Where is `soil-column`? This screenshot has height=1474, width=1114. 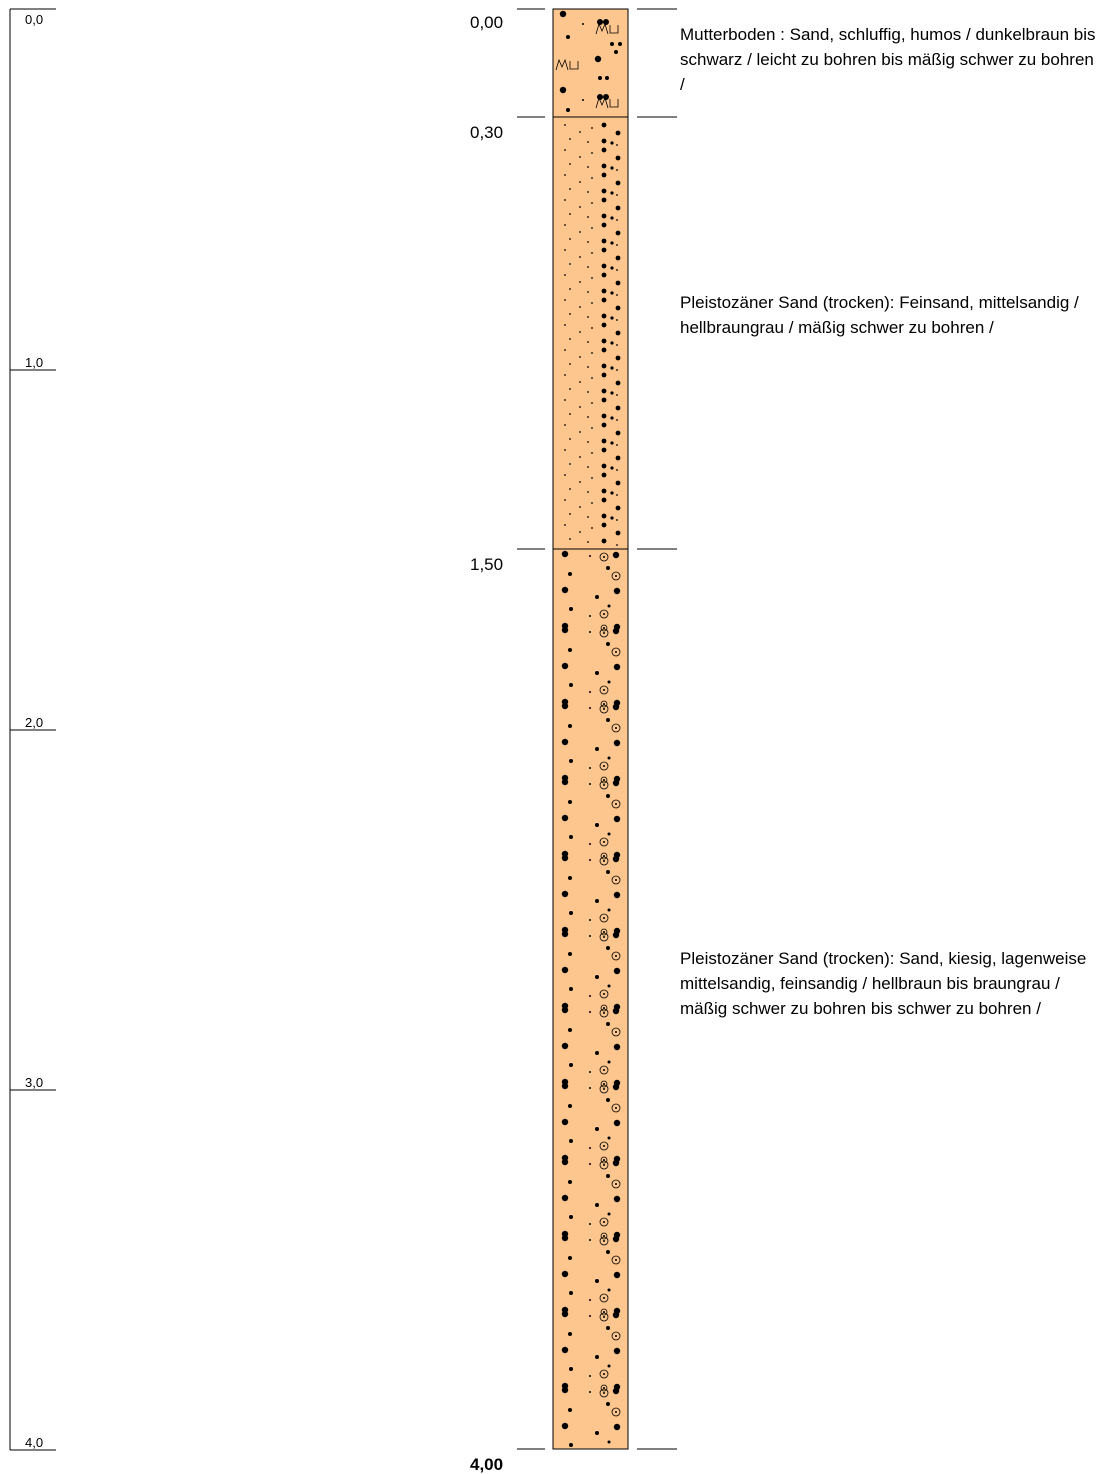
soil-column is located at coordinates (590, 729).